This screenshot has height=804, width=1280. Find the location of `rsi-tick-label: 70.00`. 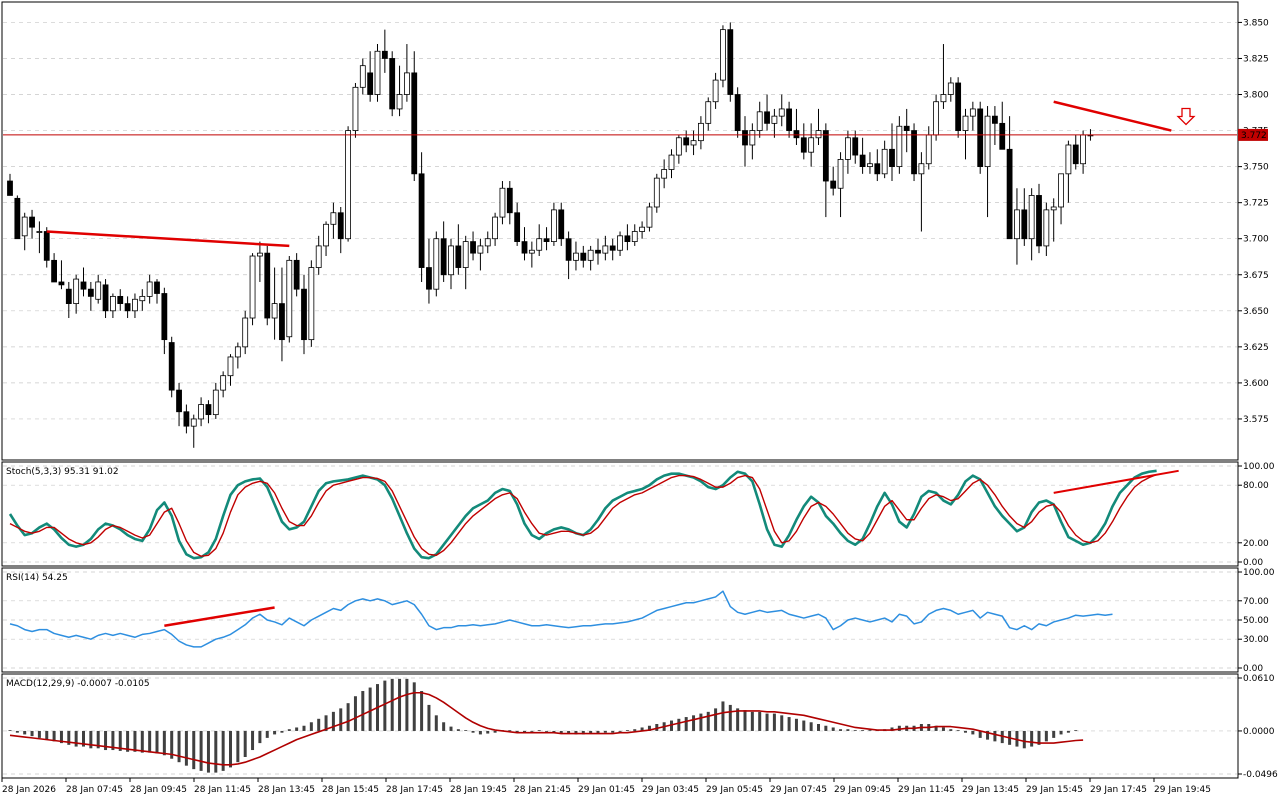

rsi-tick-label: 70.00 is located at coordinates (1256, 602).